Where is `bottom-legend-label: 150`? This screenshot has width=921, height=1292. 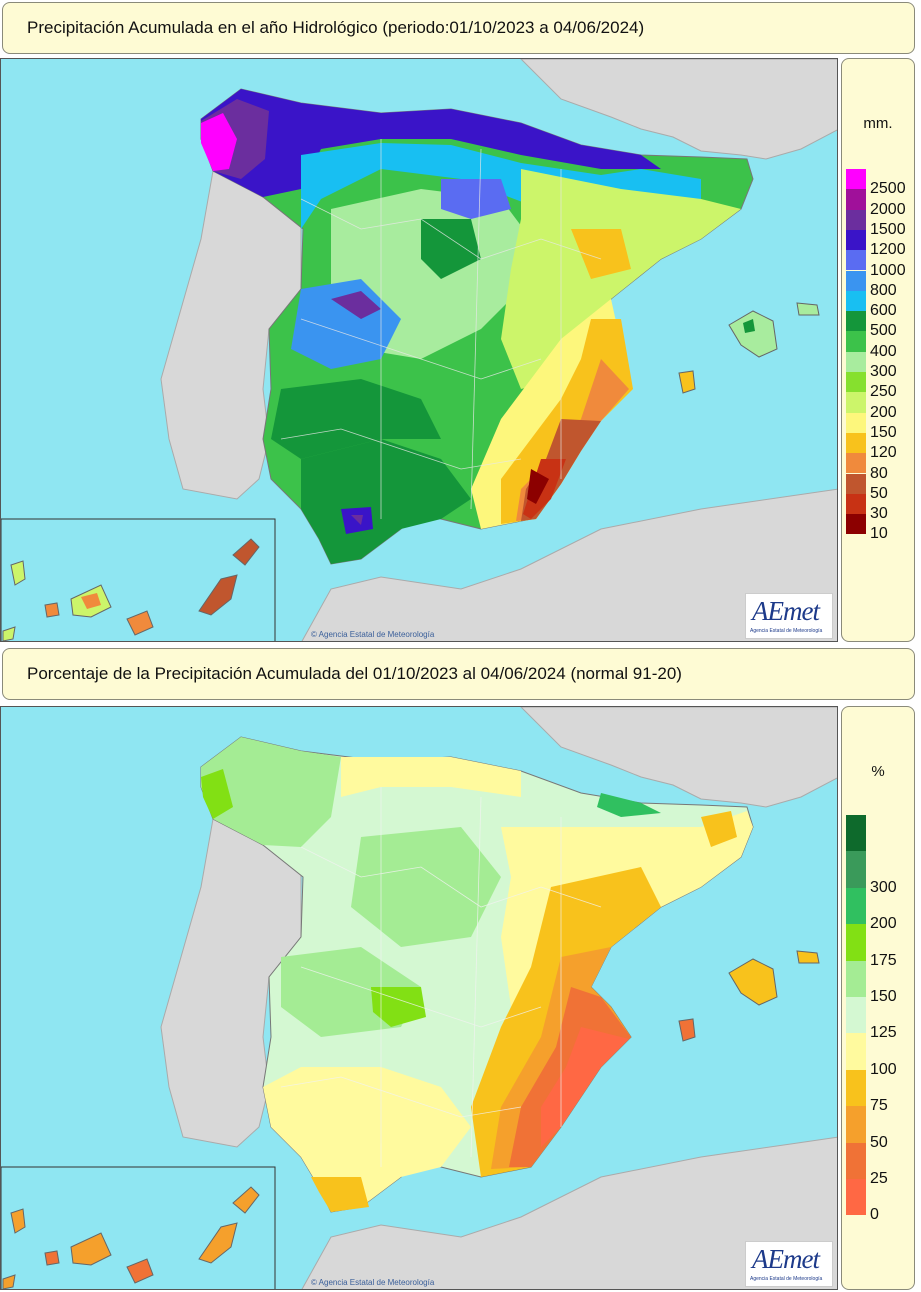
bottom-legend-label: 150 is located at coordinates (883, 996).